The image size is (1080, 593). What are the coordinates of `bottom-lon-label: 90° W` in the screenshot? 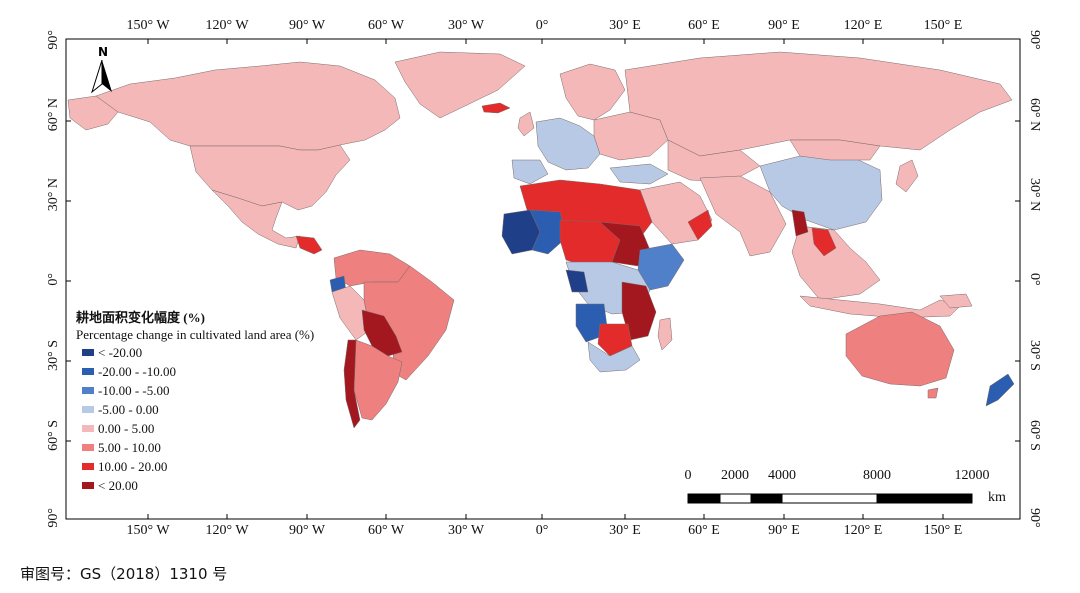 It's located at (307, 530).